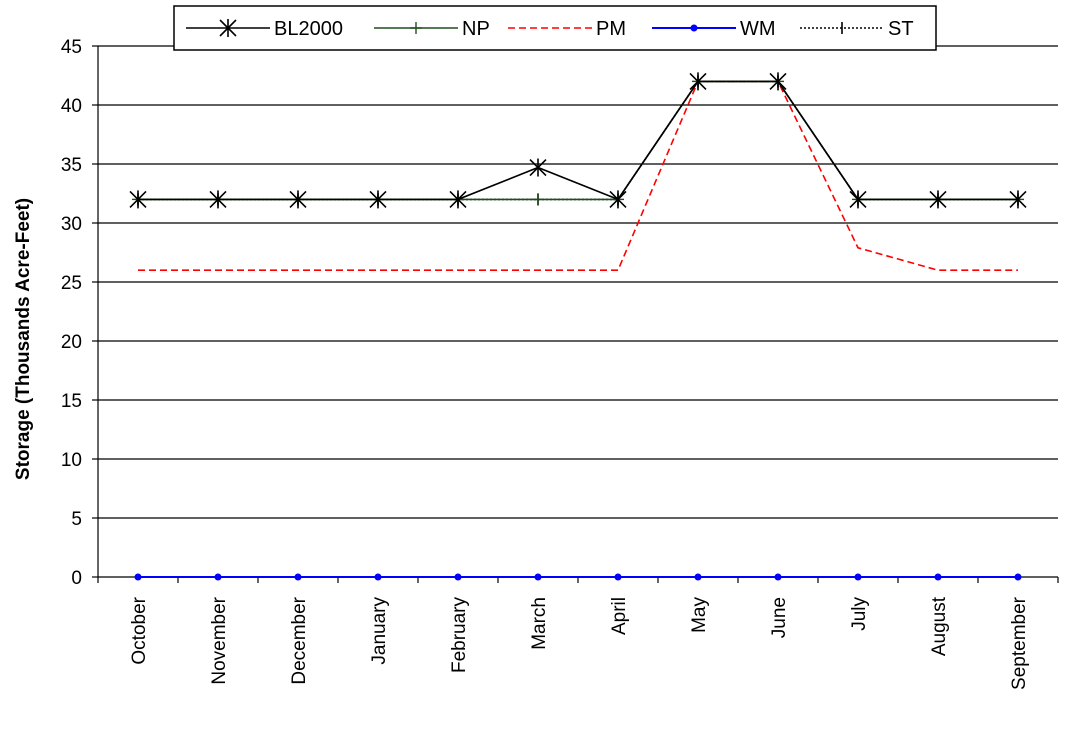 The width and height of the screenshot is (1077, 731). Describe the element at coordinates (694, 28) in the screenshot. I see `legend-swatch-marker-wm` at that location.